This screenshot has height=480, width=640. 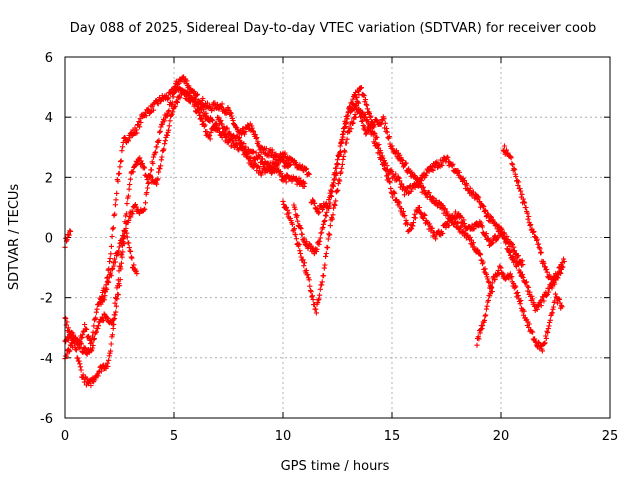 I want to click on y-tick-label: 0, so click(x=49, y=239).